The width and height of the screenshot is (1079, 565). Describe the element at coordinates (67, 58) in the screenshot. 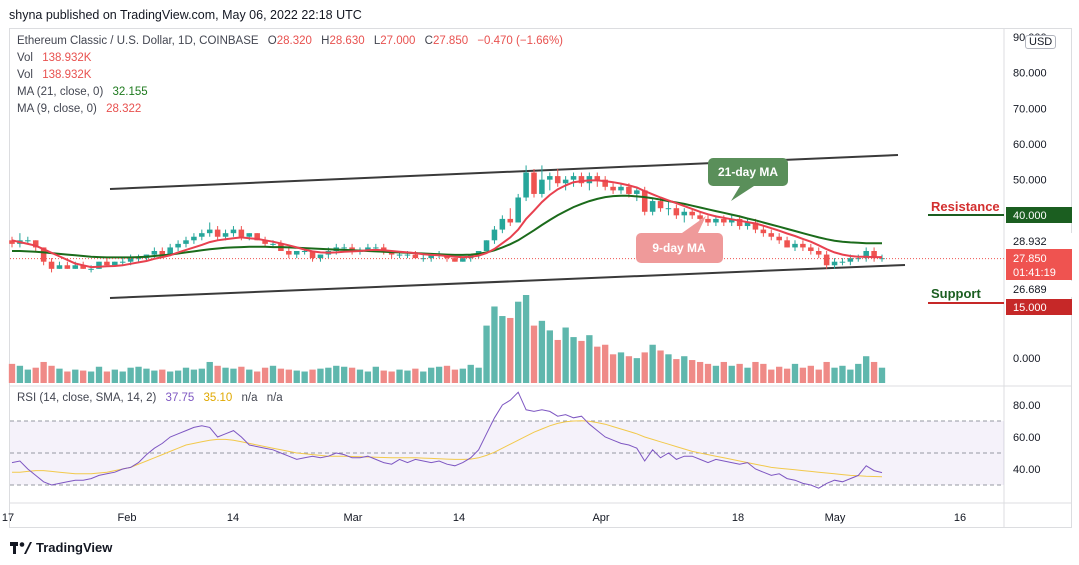

I see `vol-value: 138.932K` at that location.